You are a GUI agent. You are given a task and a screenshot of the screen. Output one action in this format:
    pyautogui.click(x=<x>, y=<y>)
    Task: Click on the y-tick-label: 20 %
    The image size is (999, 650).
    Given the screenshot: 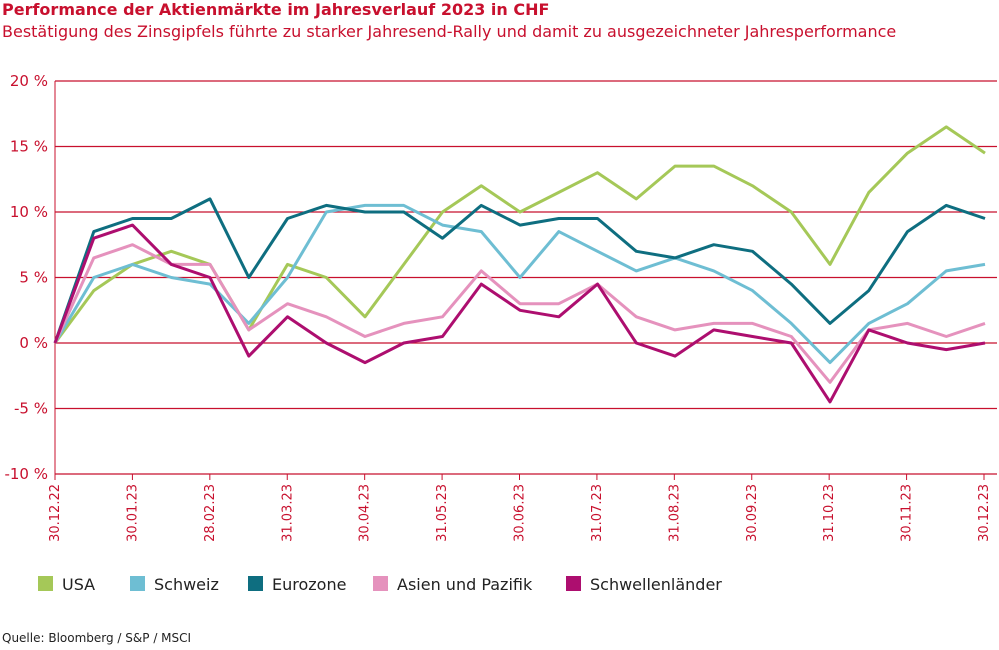 What is the action you would take?
    pyautogui.click(x=29, y=81)
    